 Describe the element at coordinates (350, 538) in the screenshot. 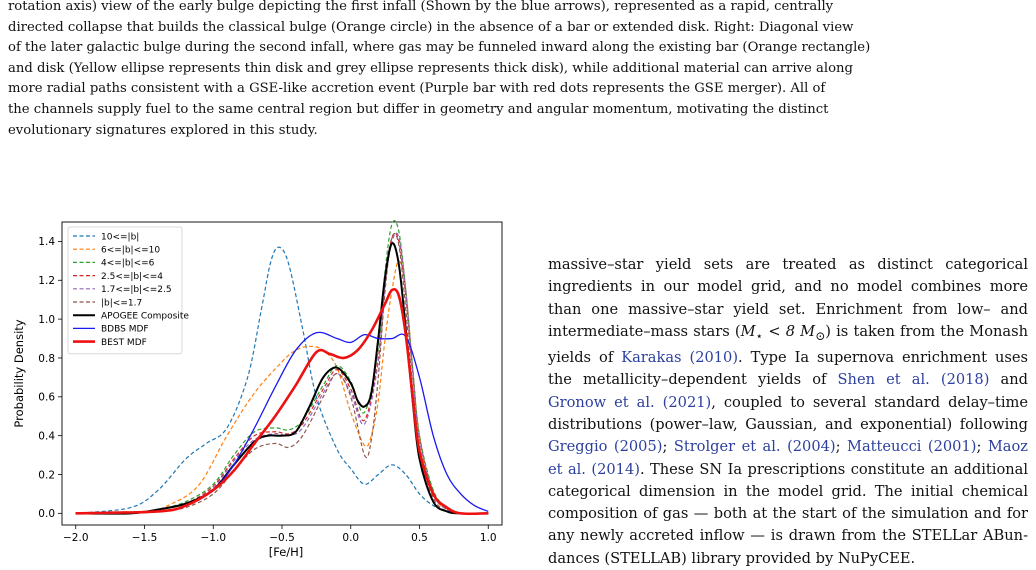

I see `x-tick-label: 0.0` at that location.